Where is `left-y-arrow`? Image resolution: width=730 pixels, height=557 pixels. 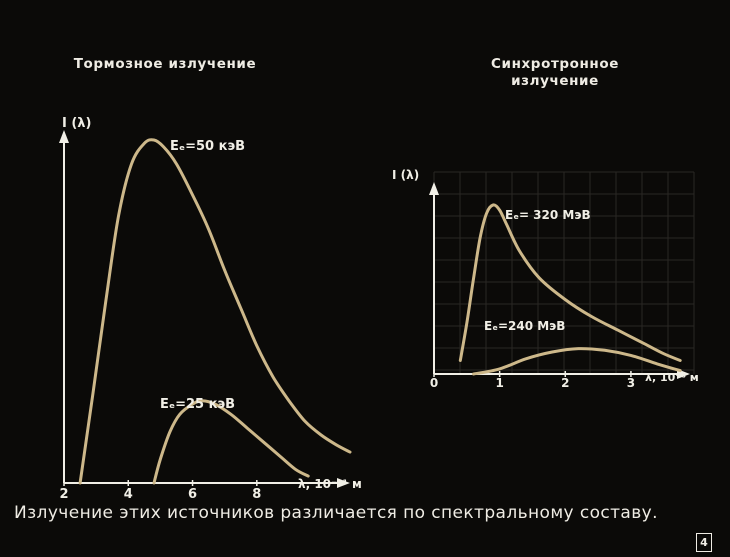 left-y-arrow is located at coordinates (64, 136).